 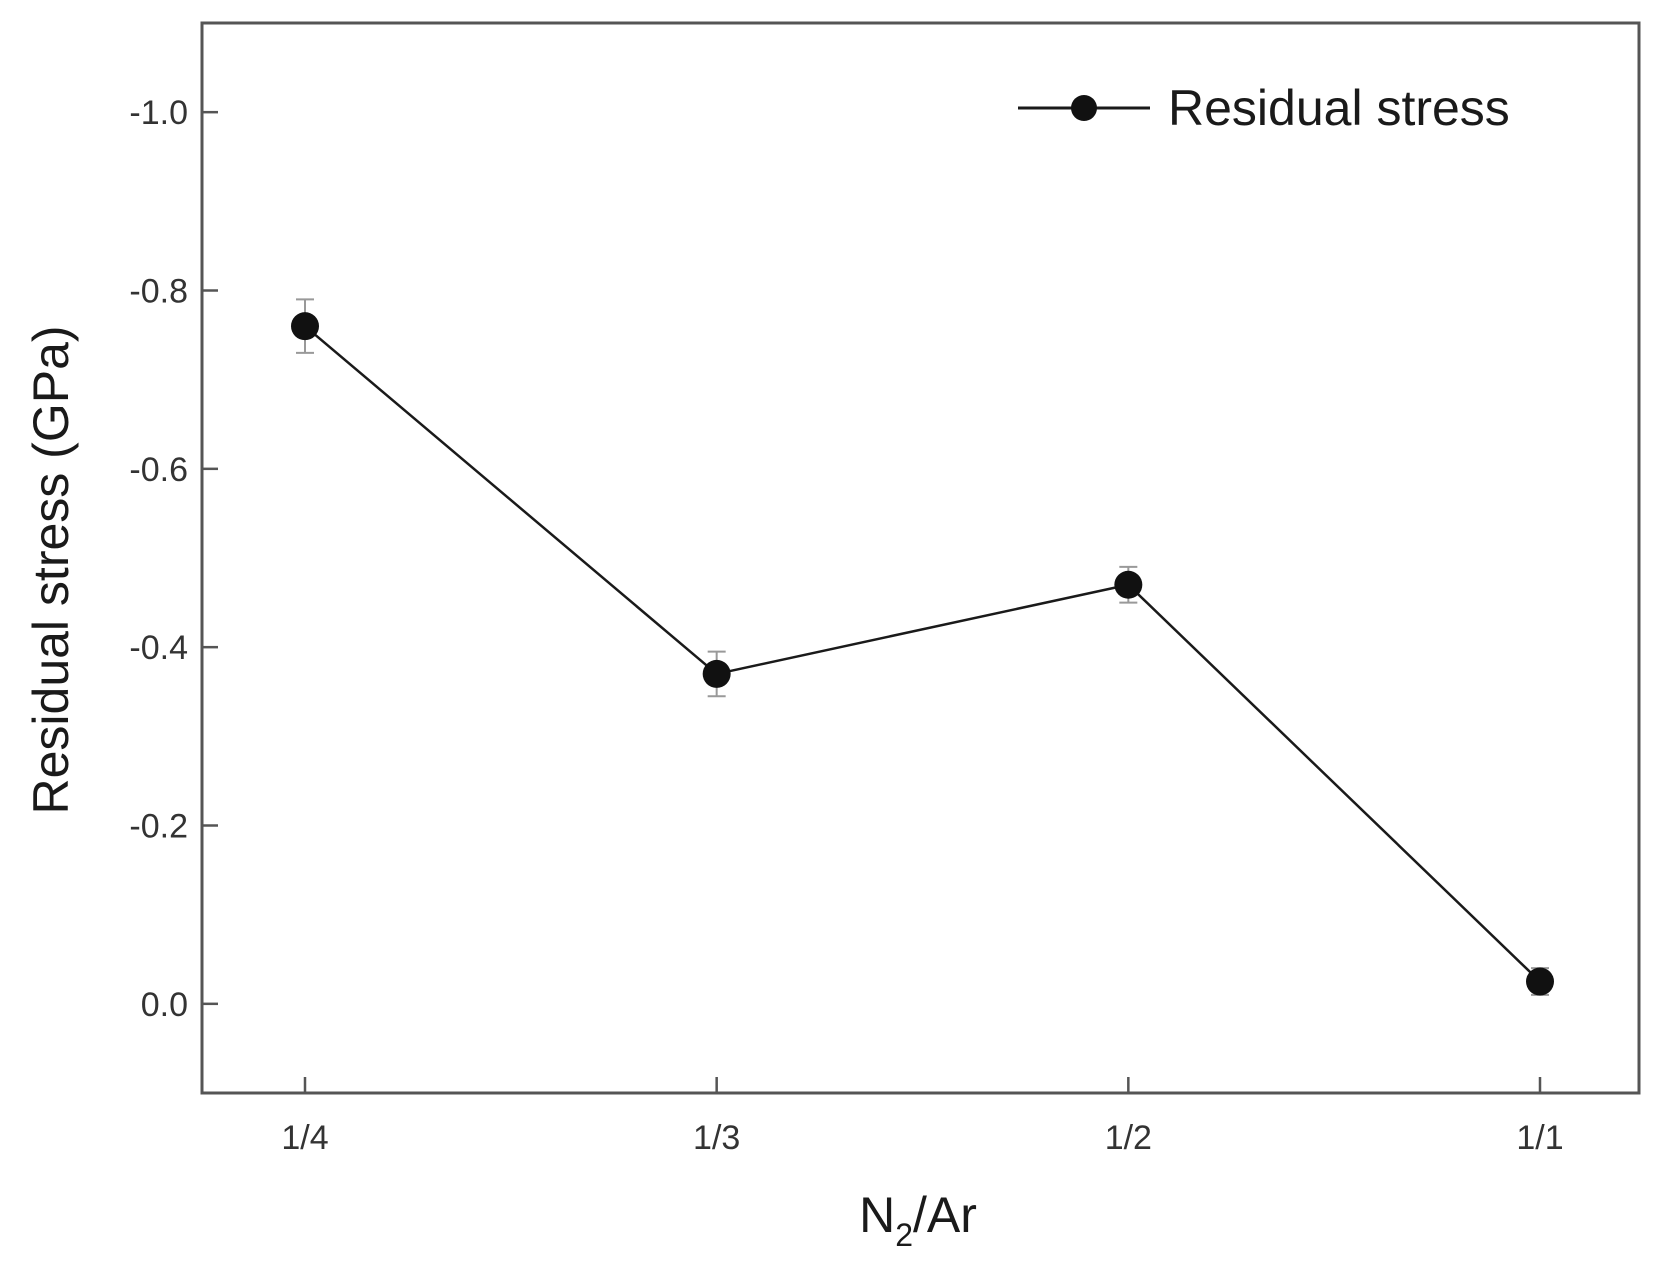 I want to click on y-tick-label: -0.2, so click(x=158, y=827).